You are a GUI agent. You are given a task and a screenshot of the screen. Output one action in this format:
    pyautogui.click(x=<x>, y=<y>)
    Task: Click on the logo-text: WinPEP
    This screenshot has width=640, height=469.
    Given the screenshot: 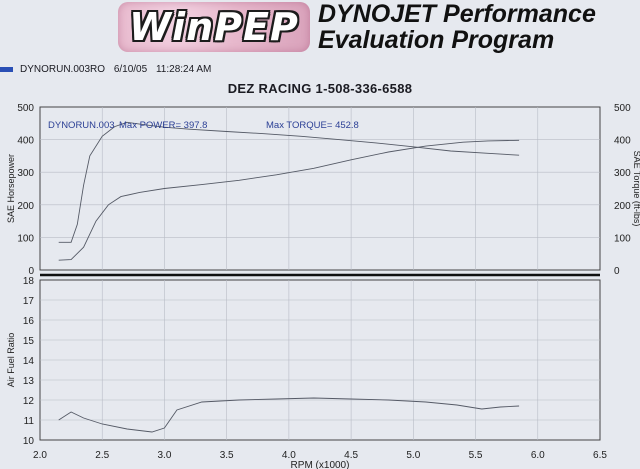 What is the action you would take?
    pyautogui.click(x=214, y=27)
    